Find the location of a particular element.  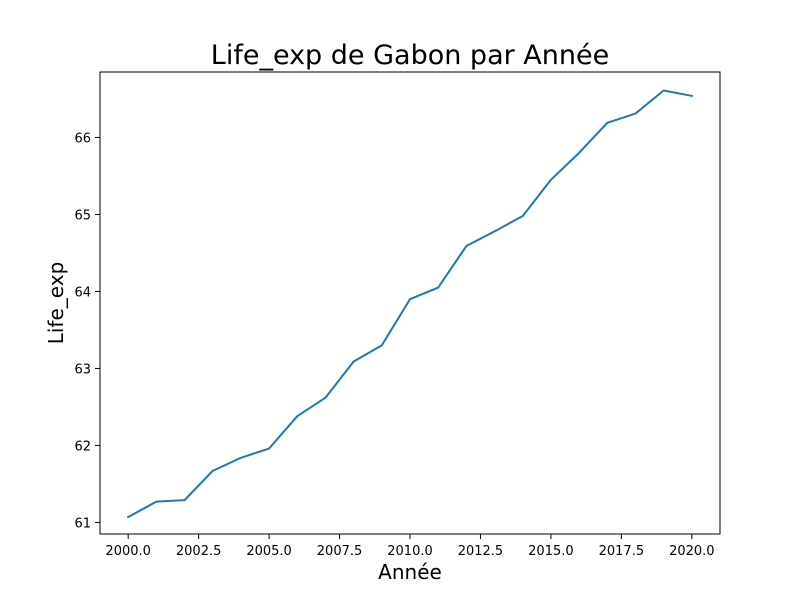

y-tick-label: 62 is located at coordinates (82, 446).